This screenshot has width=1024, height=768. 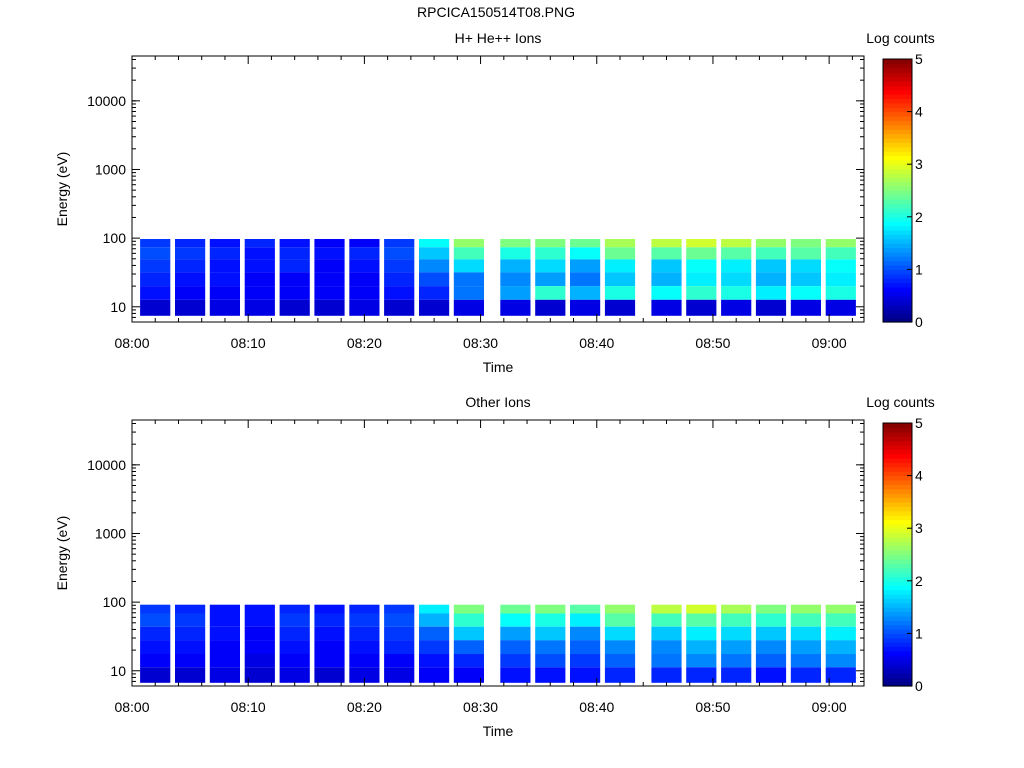 I want to click on panel-title: Other Ions, so click(x=497, y=402).